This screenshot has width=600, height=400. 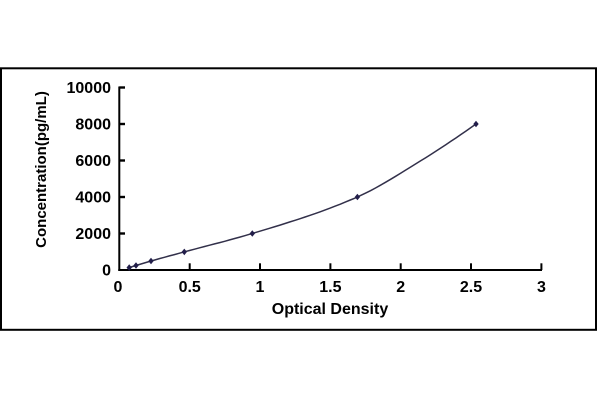 I want to click on svg-text: Concentration(pg/mL), so click(x=41, y=169).